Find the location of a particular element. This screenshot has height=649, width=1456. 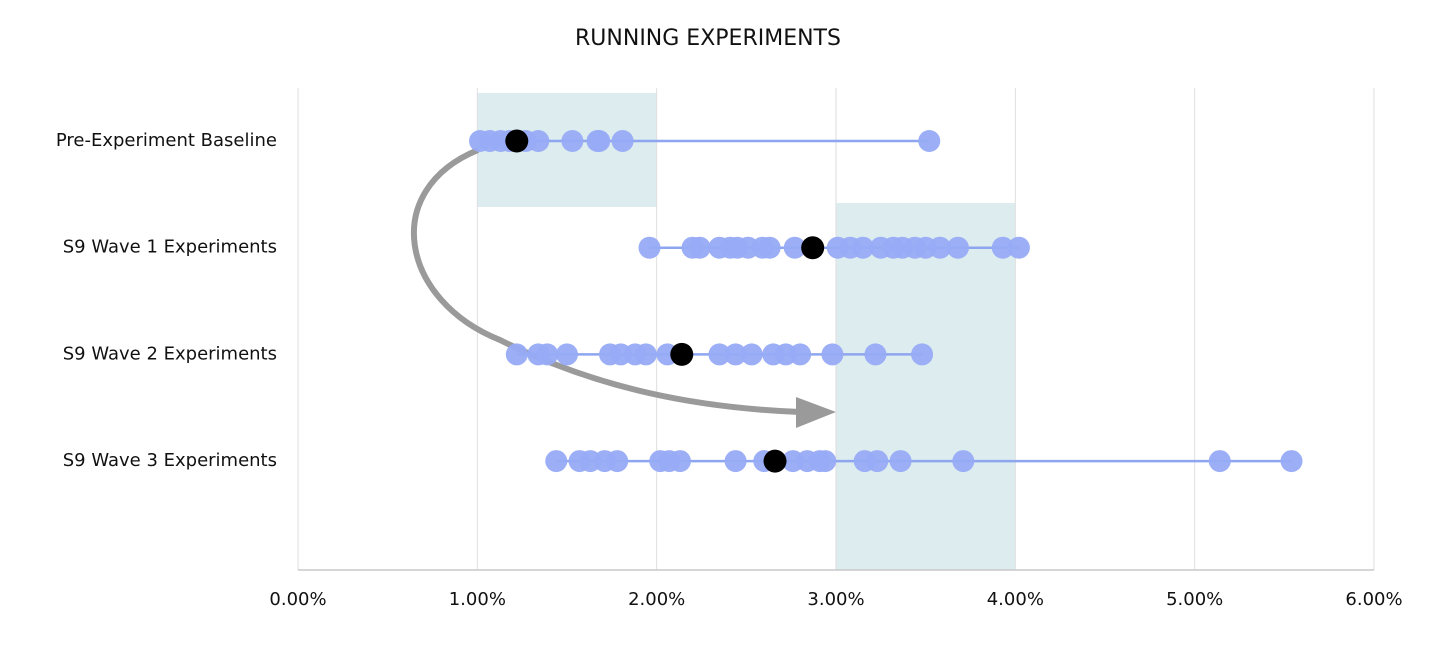

y-category-label: Pre-Experiment Baseline is located at coordinates (166, 140).